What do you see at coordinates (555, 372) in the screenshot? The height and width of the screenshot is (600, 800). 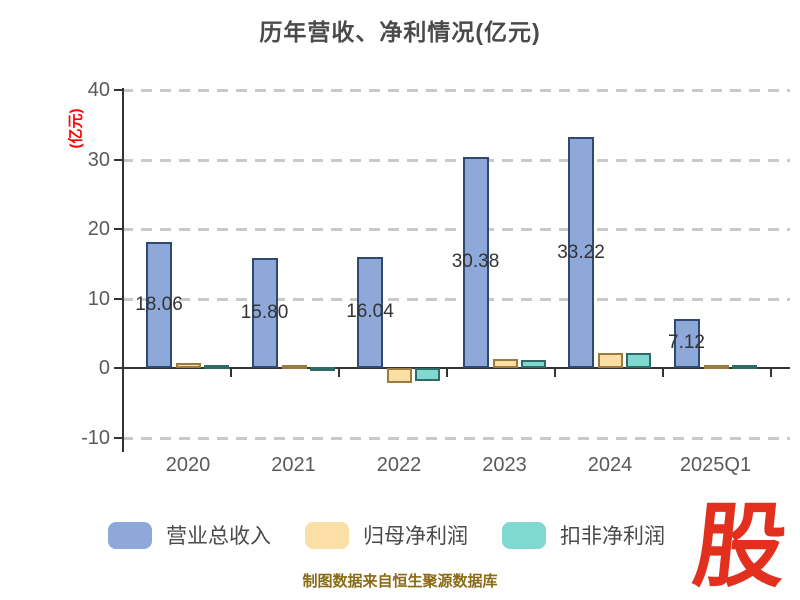 I see `x-tick-2024` at bounding box center [555, 372].